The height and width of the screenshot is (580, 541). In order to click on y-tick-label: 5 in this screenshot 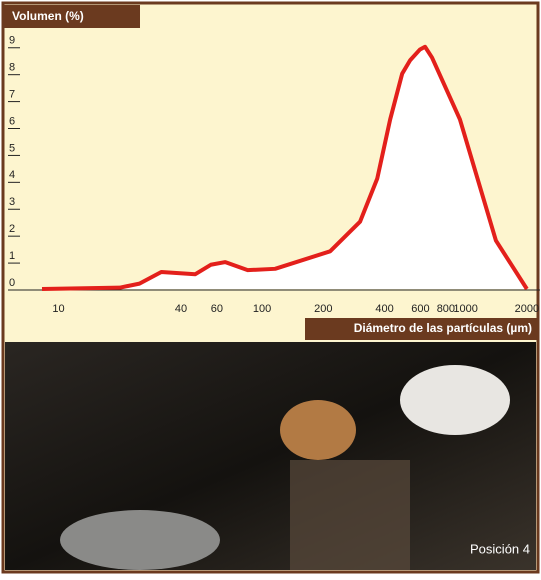, I will do `click(12, 148)`.